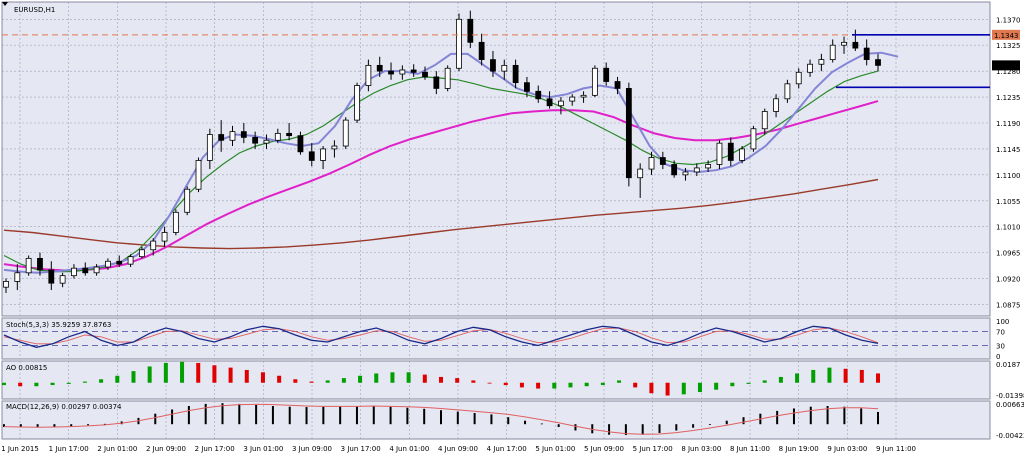 The width and height of the screenshot is (1024, 457). What do you see at coordinates (799, 449) in the screenshot?
I see `x-tick-label: 8 Jun 19:00` at bounding box center [799, 449].